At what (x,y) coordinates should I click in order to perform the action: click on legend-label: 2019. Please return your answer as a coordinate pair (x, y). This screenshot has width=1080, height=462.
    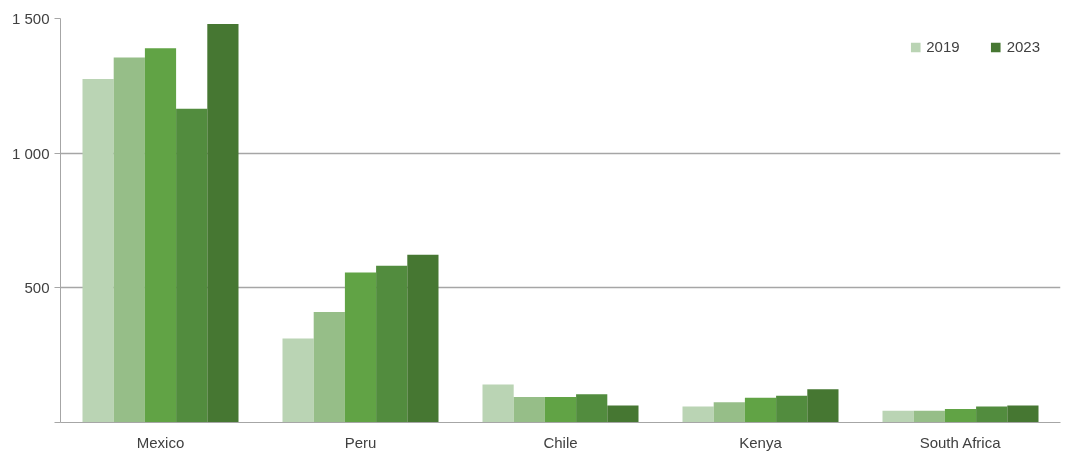
    Looking at the image, I should click on (943, 46).